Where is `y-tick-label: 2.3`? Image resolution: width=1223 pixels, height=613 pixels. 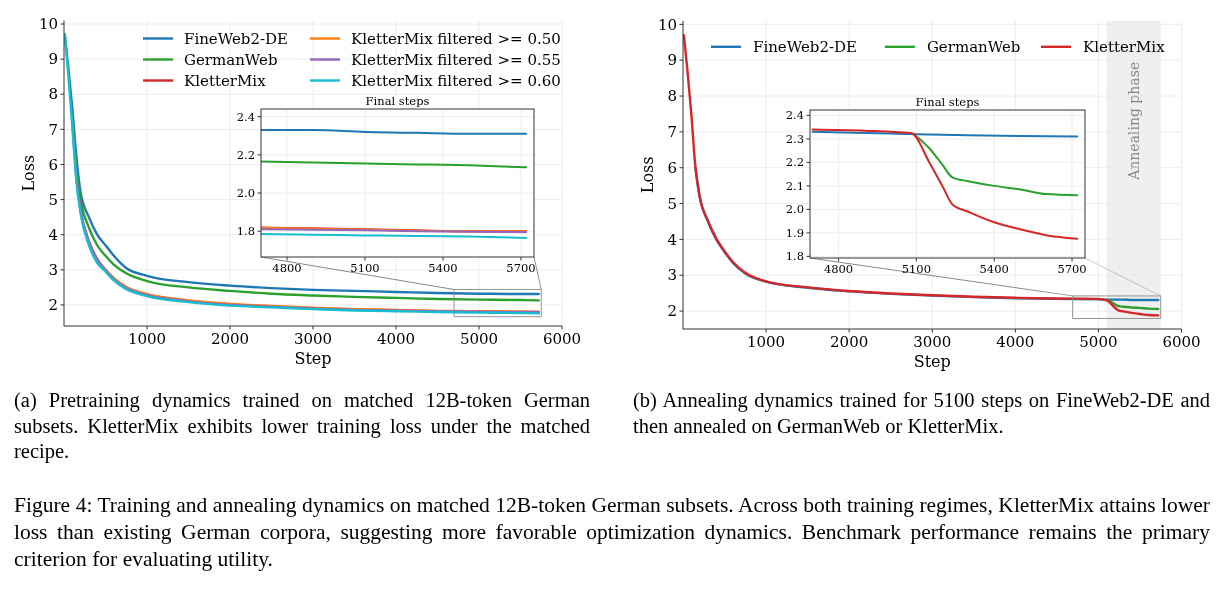 y-tick-label: 2.3 is located at coordinates (794, 138).